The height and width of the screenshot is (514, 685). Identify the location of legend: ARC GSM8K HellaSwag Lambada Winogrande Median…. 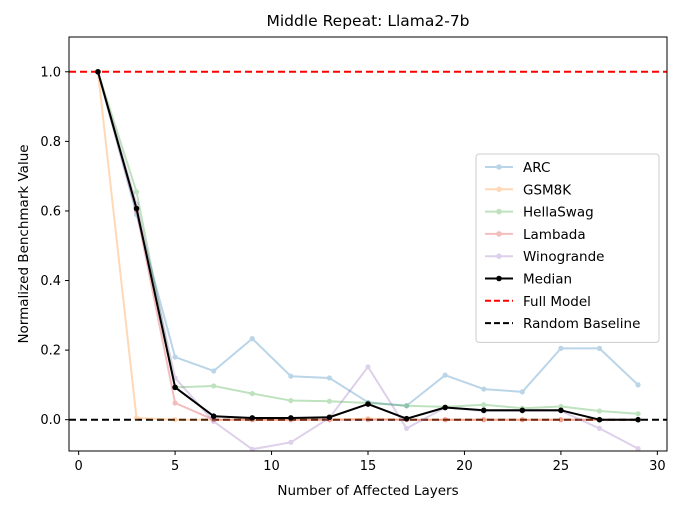
(567, 248).